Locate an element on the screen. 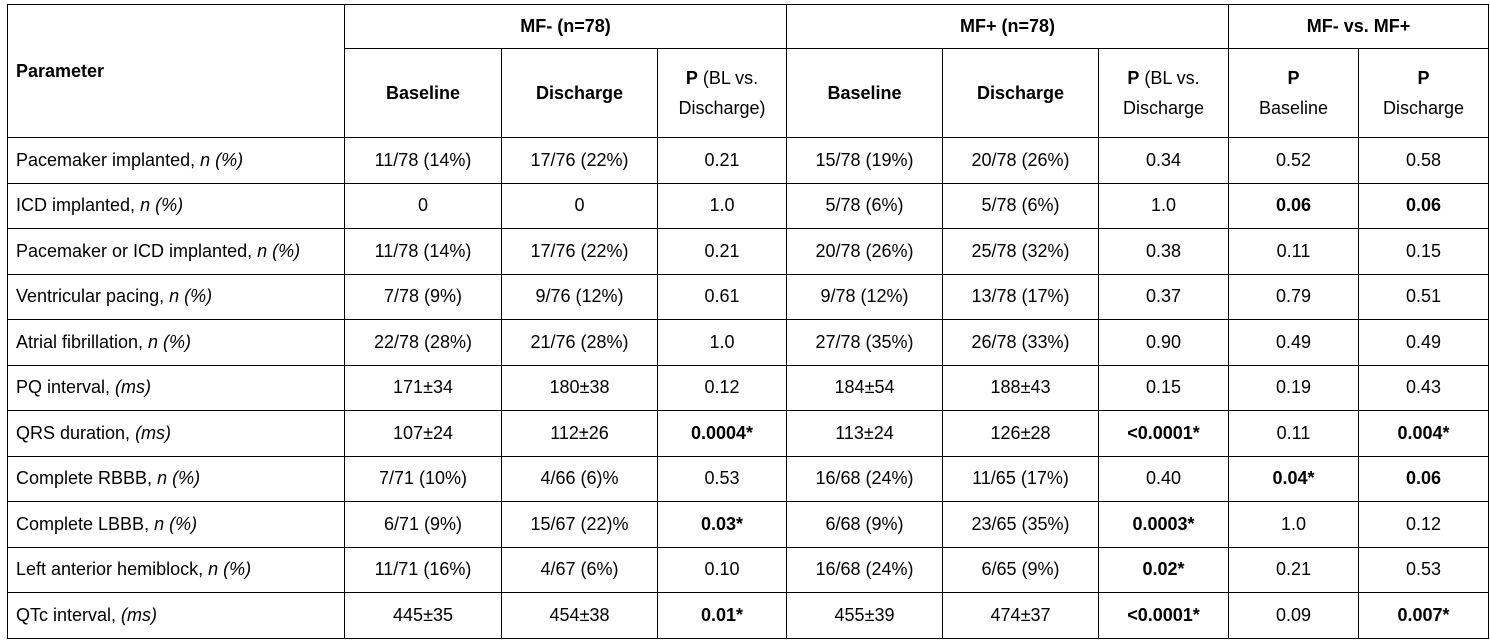 This screenshot has width=1490, height=644. table-cell: 15/67 (22)% is located at coordinates (579, 524).